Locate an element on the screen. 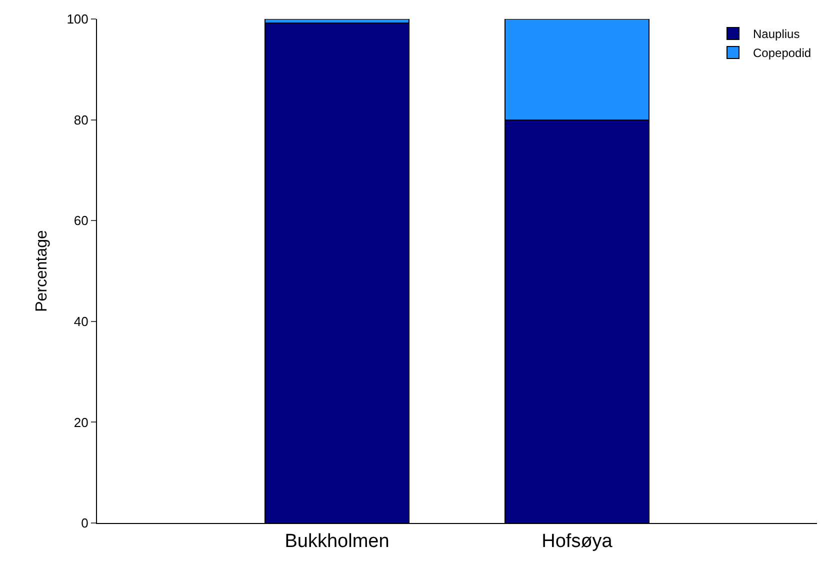 This screenshot has width=825, height=575. y-tick-label: 20 is located at coordinates (81, 422).